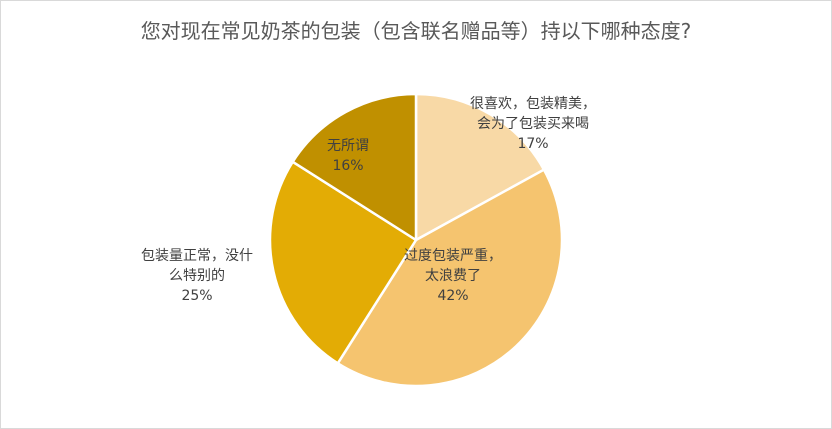 The height and width of the screenshot is (429, 832). What do you see at coordinates (453, 256) in the screenshot?
I see `category-label-line: 过度包装严重，` at bounding box center [453, 256].